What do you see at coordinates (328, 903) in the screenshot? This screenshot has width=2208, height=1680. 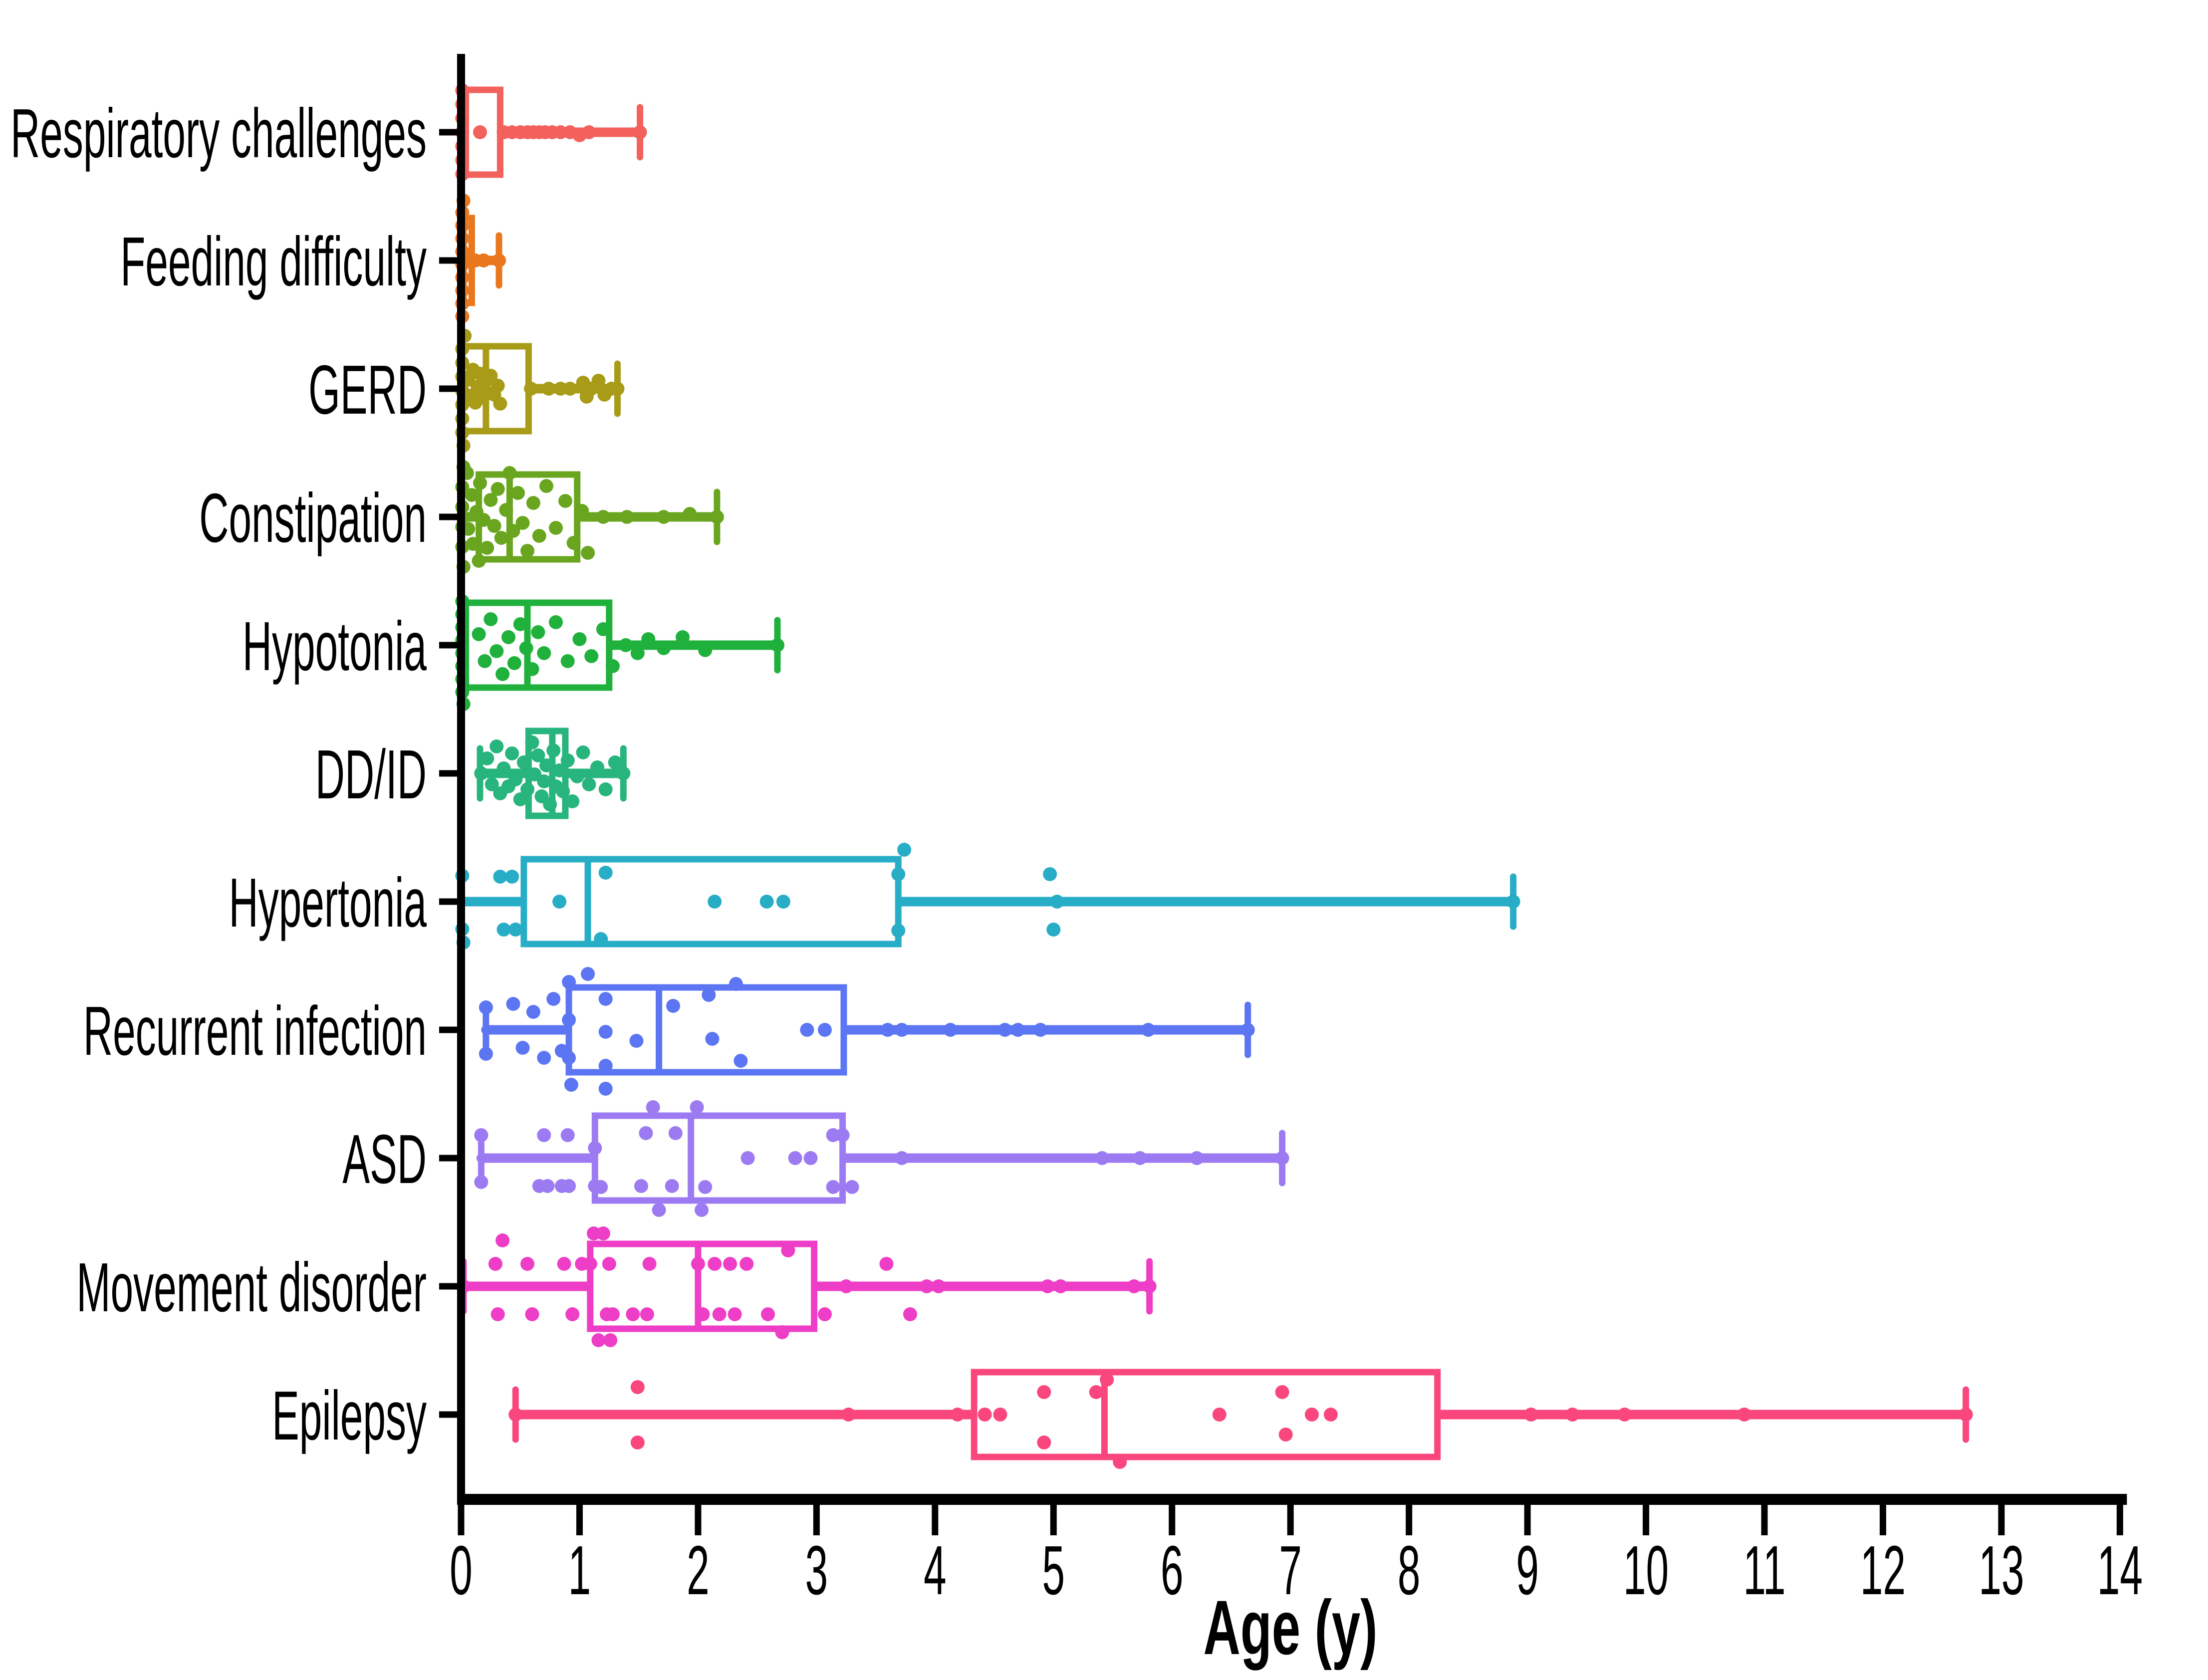 I see `category-label-hypertonia: Hypertonia` at bounding box center [328, 903].